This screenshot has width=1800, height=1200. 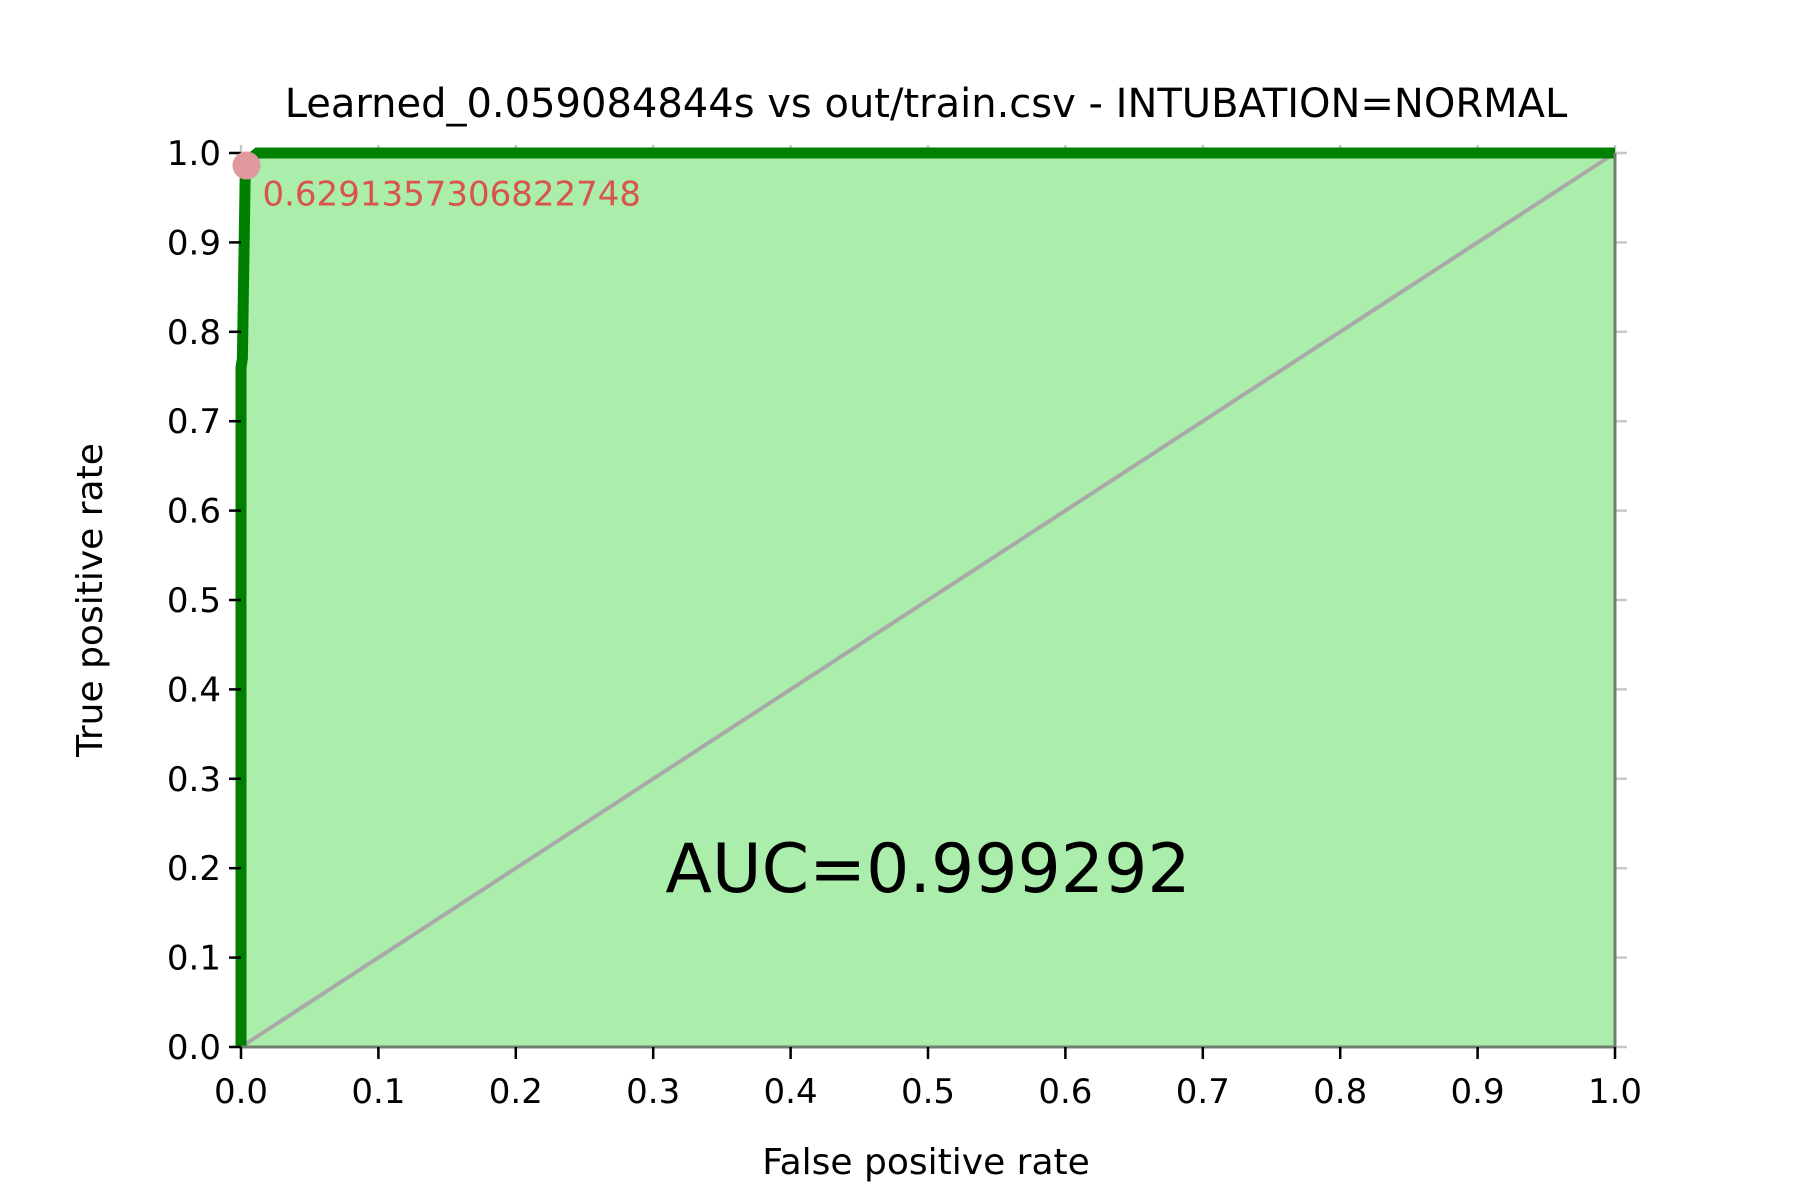 What do you see at coordinates (194, 154) in the screenshot?
I see `y-tick-label: 1.0` at bounding box center [194, 154].